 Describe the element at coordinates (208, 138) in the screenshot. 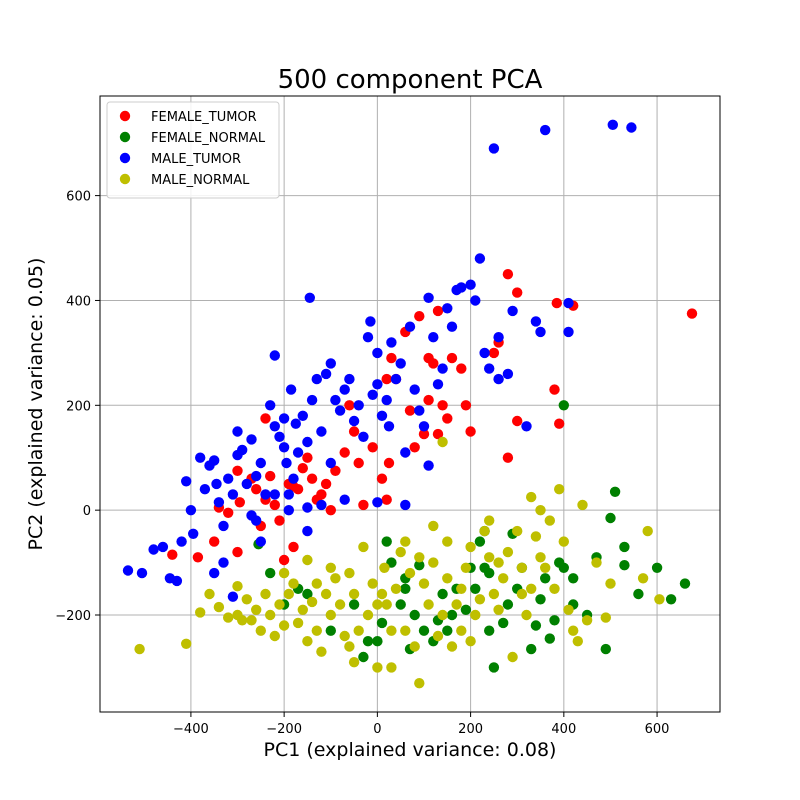

I see `legend-label: FEMALE_NORMAL` at that location.